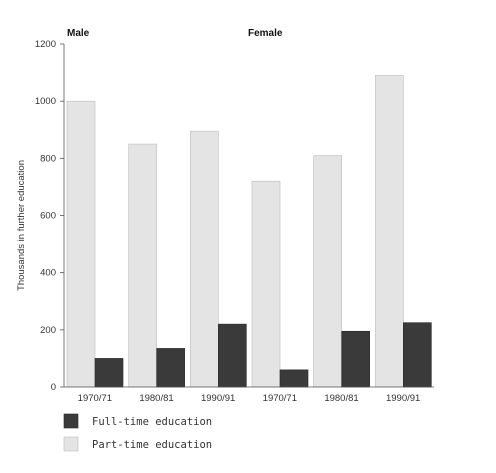 The image size is (496, 473). I want to click on group-label-male: Male, so click(78, 33).